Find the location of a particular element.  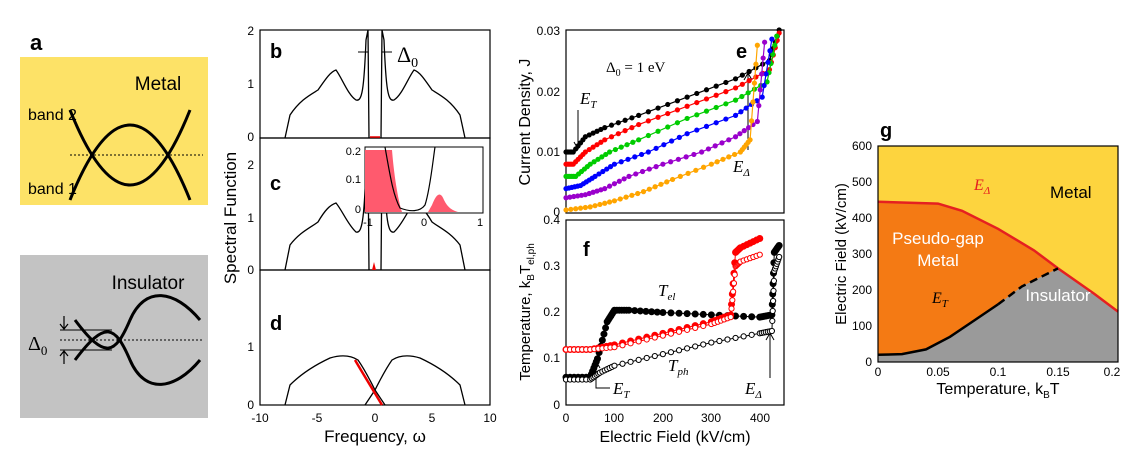

g-xtick-015: 0.15 is located at coordinates (1058, 372).